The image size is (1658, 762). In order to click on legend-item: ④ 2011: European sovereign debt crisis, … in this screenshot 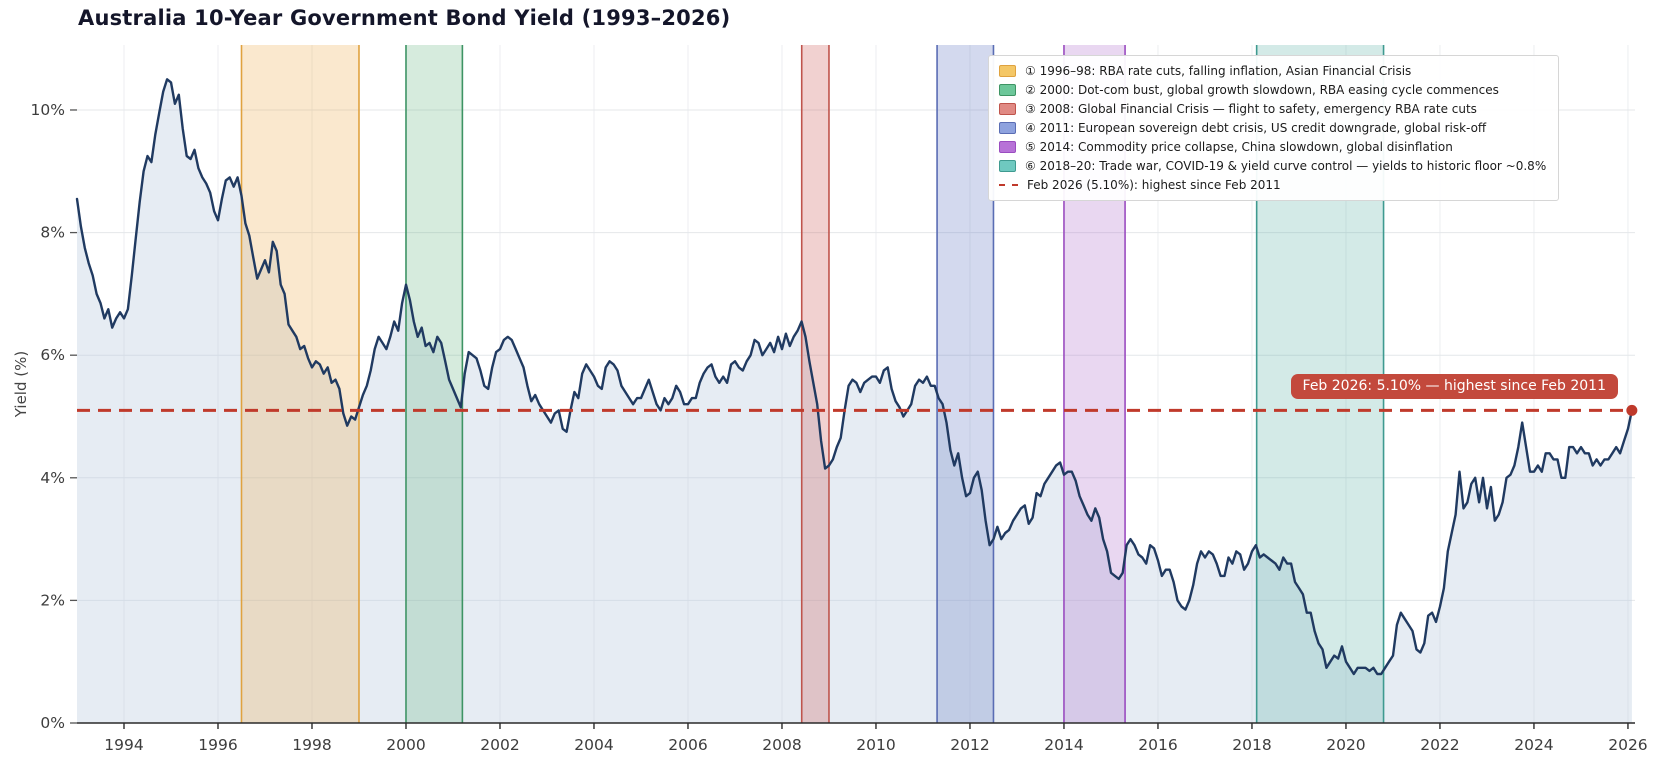, I will do `click(1272, 128)`.